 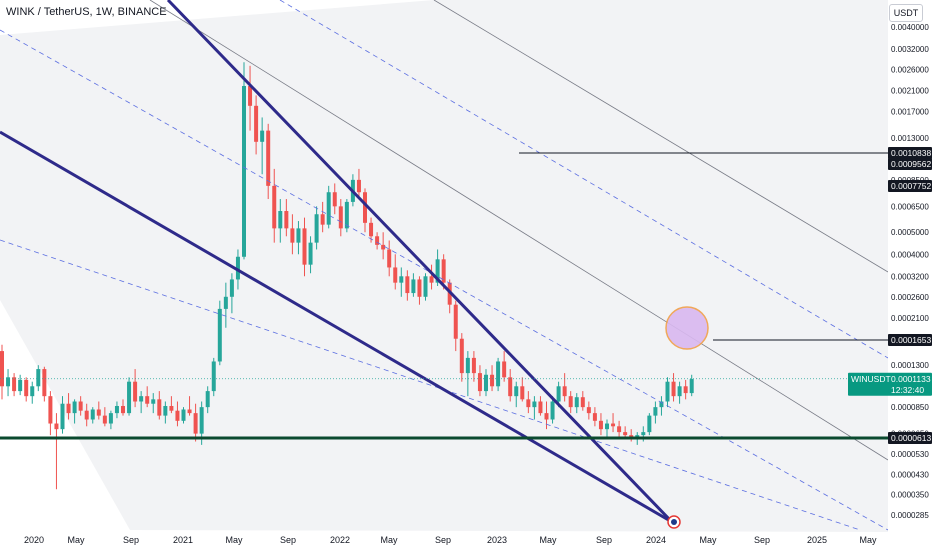 What do you see at coordinates (911, 164) in the screenshot?
I see `price-badge-label: 0.0009562` at bounding box center [911, 164].